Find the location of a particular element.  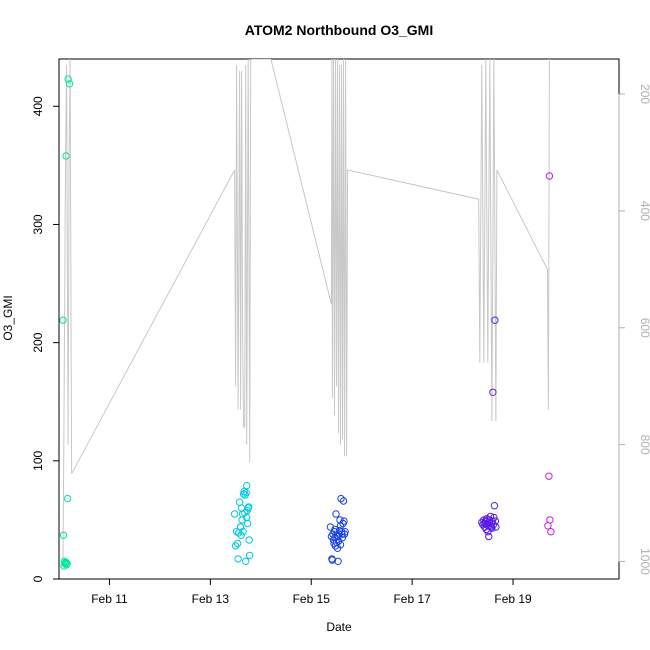

x-axis-label: Date is located at coordinates (339, 627).